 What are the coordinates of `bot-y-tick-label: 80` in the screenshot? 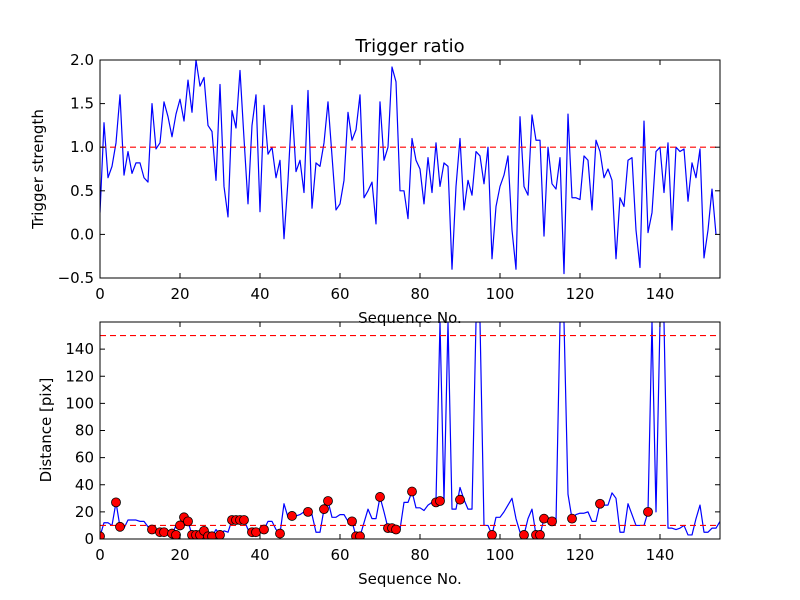 It's located at (84, 431).